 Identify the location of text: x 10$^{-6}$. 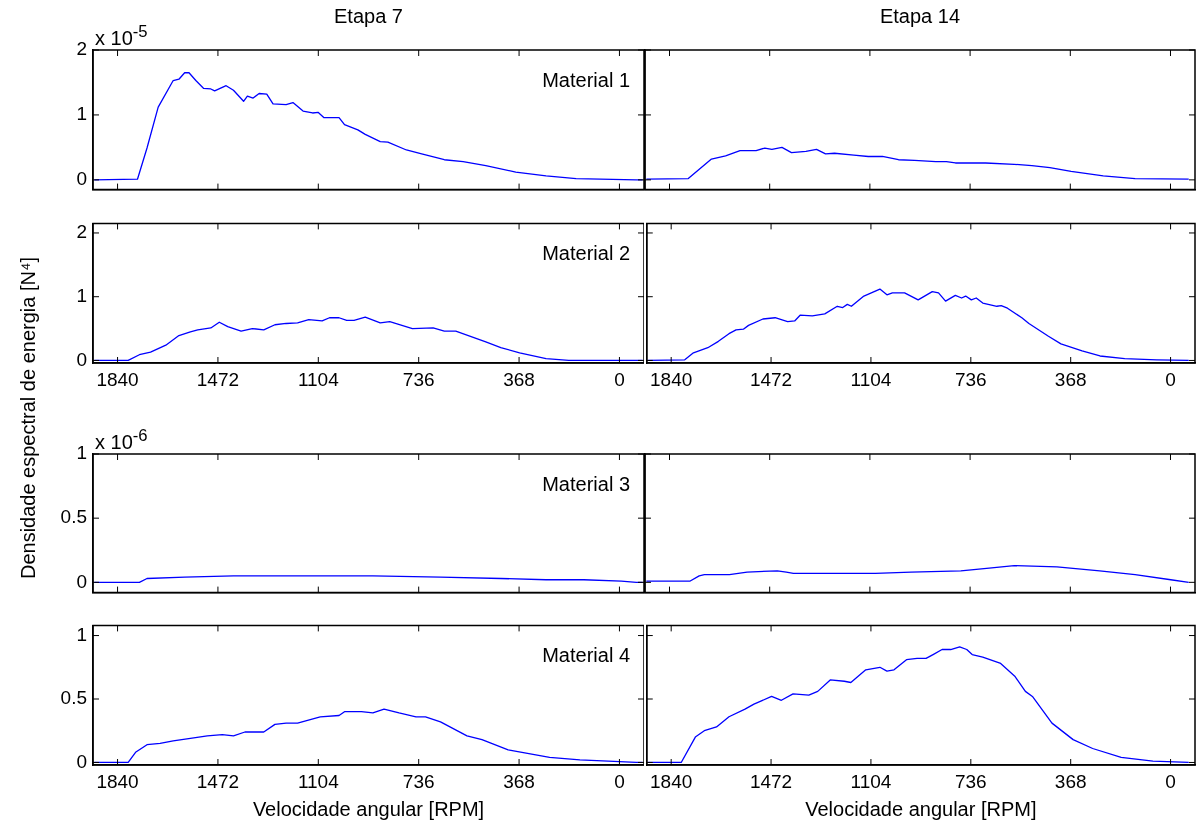
(121, 439).